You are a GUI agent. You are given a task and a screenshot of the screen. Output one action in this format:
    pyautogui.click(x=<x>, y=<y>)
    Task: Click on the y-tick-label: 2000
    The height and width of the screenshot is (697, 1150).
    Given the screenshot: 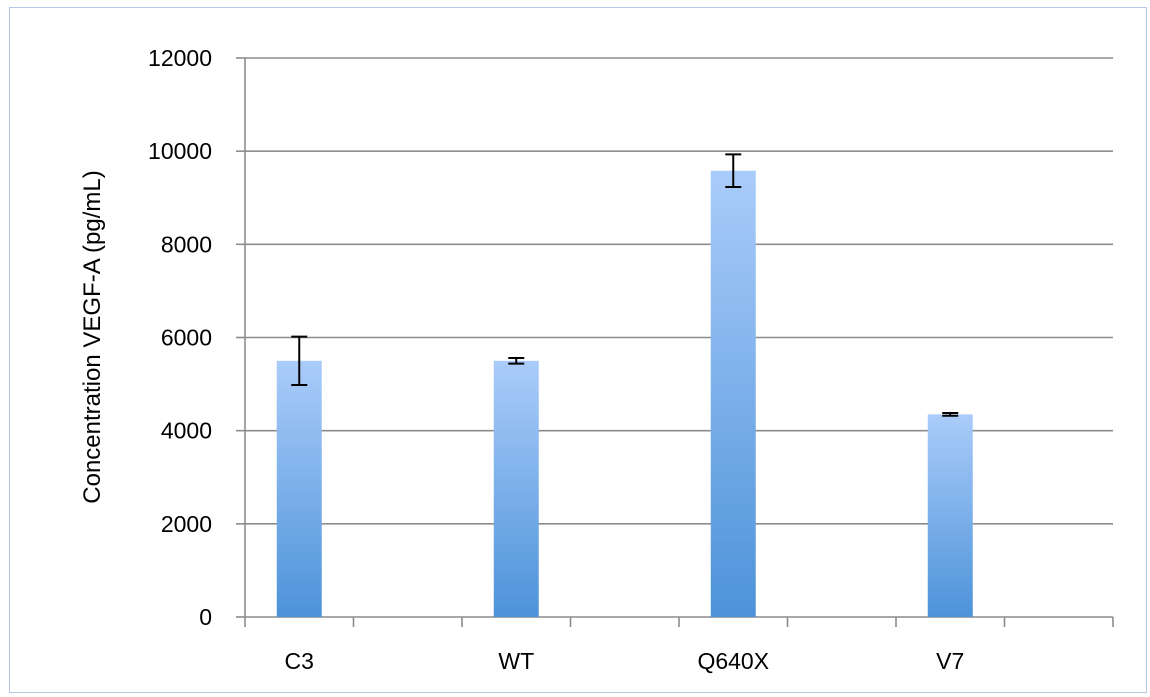 What is the action you would take?
    pyautogui.click(x=186, y=524)
    